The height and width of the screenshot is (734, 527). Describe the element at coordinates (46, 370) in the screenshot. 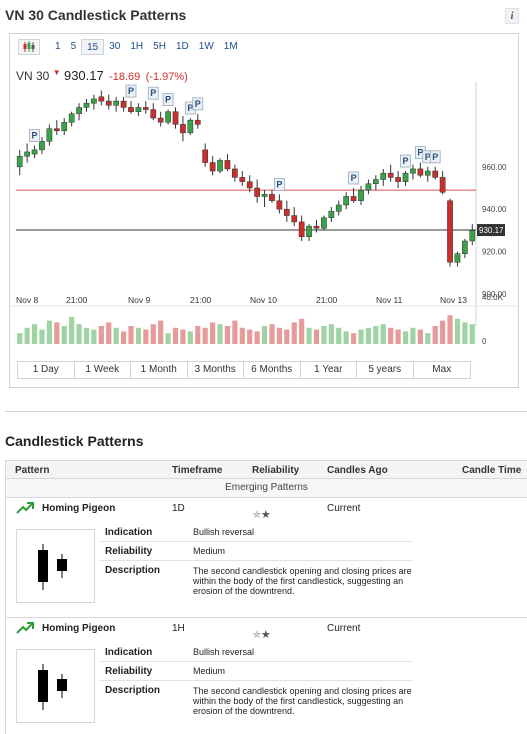

I see `range-1-day: 1 Day` at that location.